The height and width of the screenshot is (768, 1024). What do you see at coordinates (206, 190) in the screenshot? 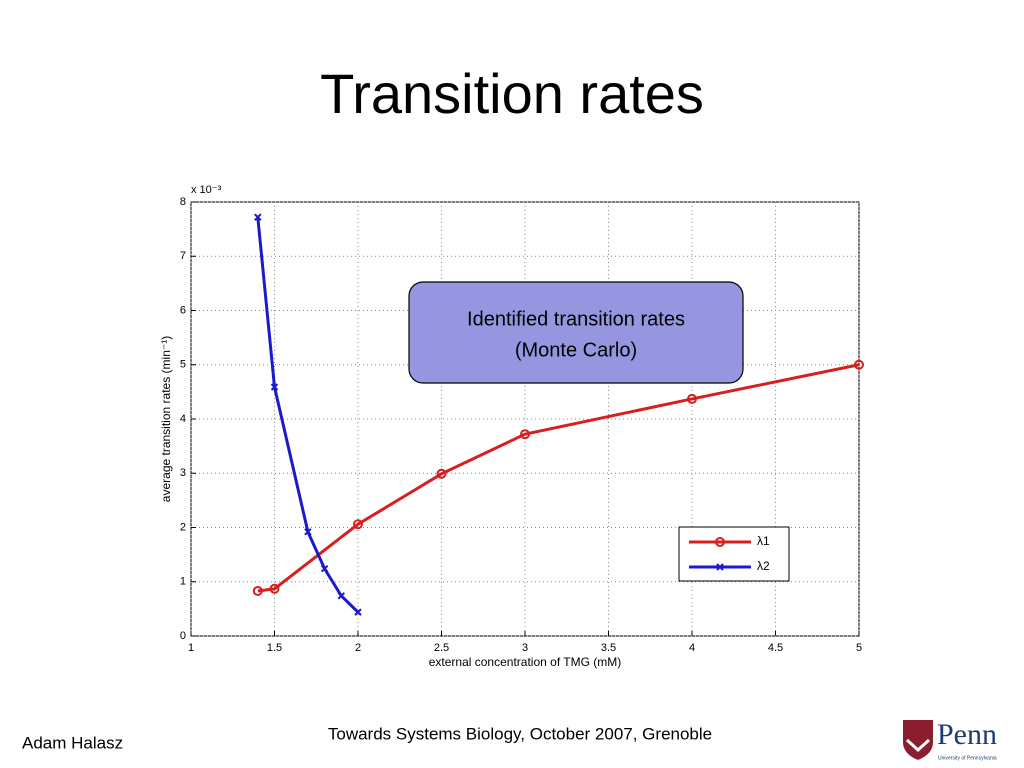
I see `y-multiplier: x 10⁻³` at bounding box center [206, 190].